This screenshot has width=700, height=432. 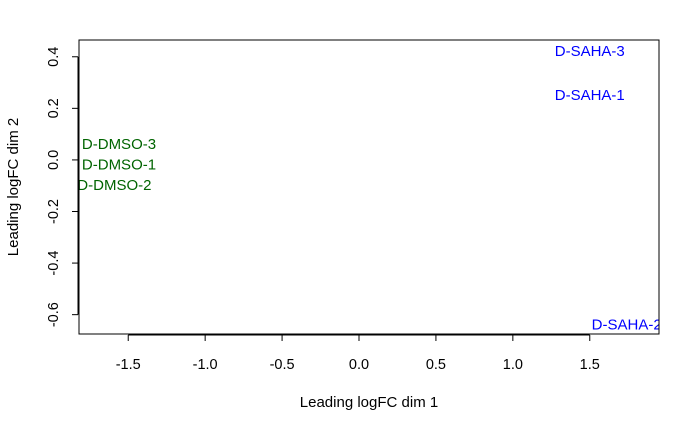 What do you see at coordinates (436, 365) in the screenshot?
I see `x-tick-label: 0.5` at bounding box center [436, 365].